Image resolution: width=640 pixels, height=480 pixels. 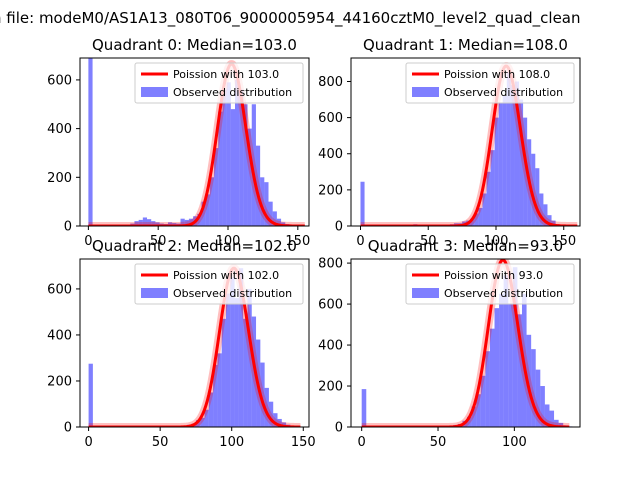 I want to click on legend: Poission with 102.0 Observed distribution, so click(x=219, y=284).